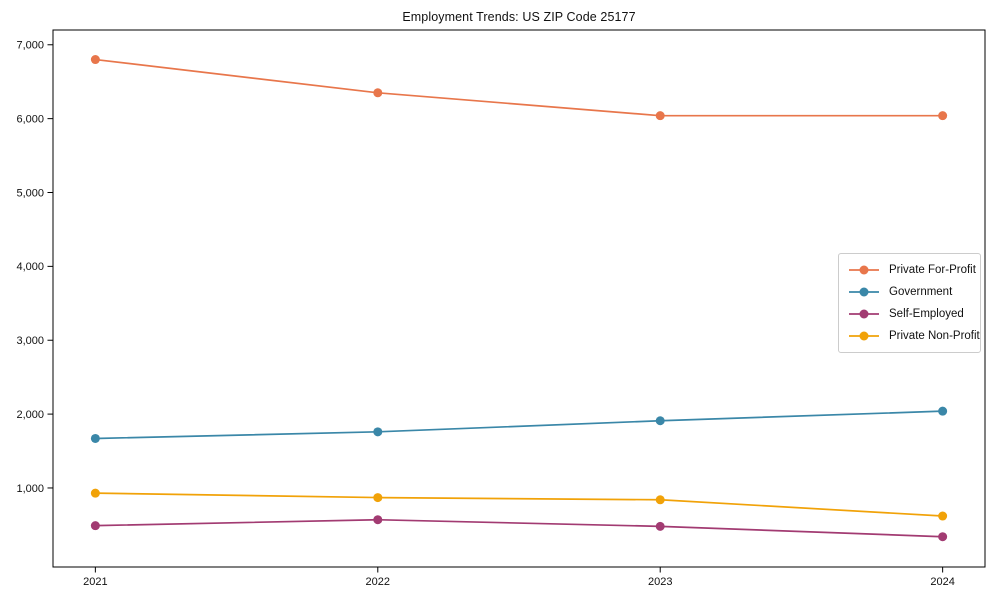 The image size is (1000, 600). I want to click on x-tick-label: 2023, so click(660, 582).